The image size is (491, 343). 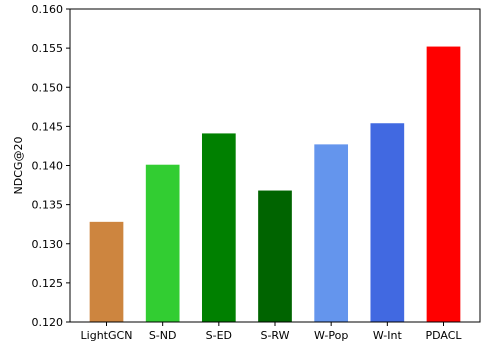 I want to click on bar-s-ed, so click(x=218, y=227).